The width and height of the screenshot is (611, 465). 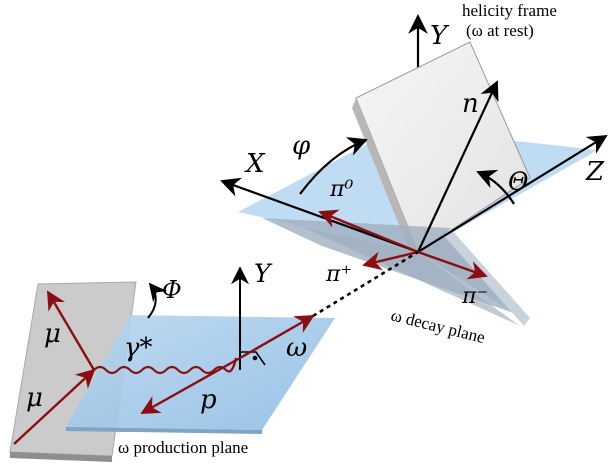 What do you see at coordinates (595, 172) in the screenshot?
I see `z-label: Z` at bounding box center [595, 172].